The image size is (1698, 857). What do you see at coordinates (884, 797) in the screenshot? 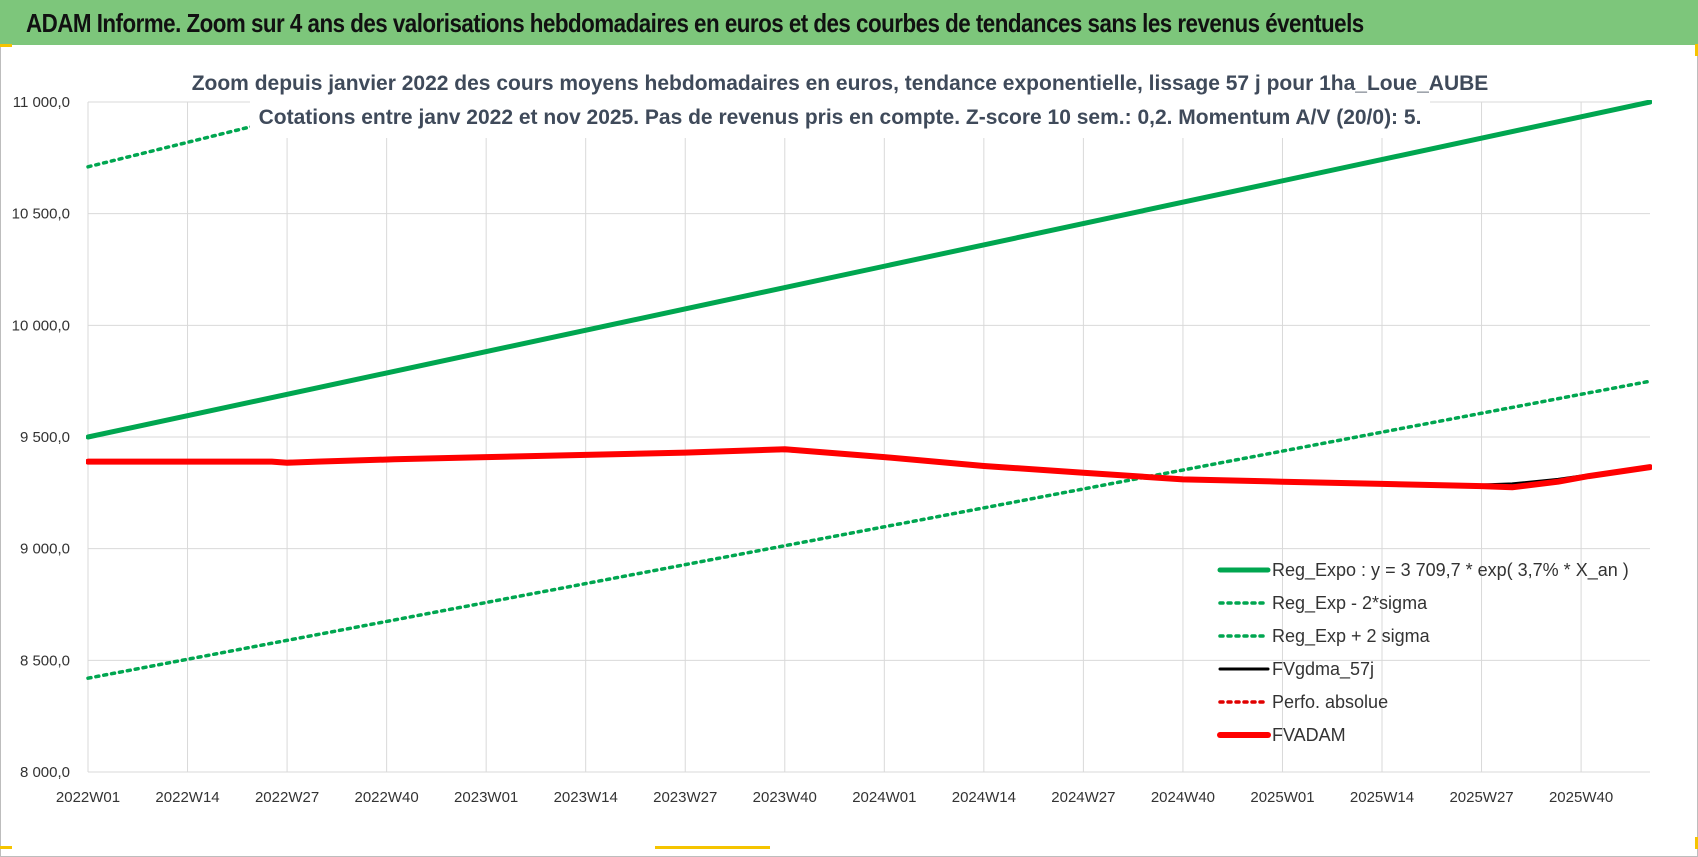
I see `x-tick-label: 2024W01` at bounding box center [884, 797].